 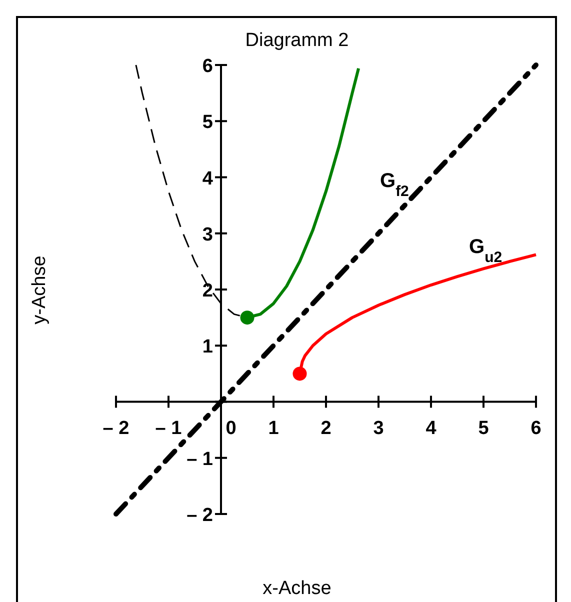 What do you see at coordinates (536, 428) in the screenshot?
I see `x-tick-label: 6` at bounding box center [536, 428].